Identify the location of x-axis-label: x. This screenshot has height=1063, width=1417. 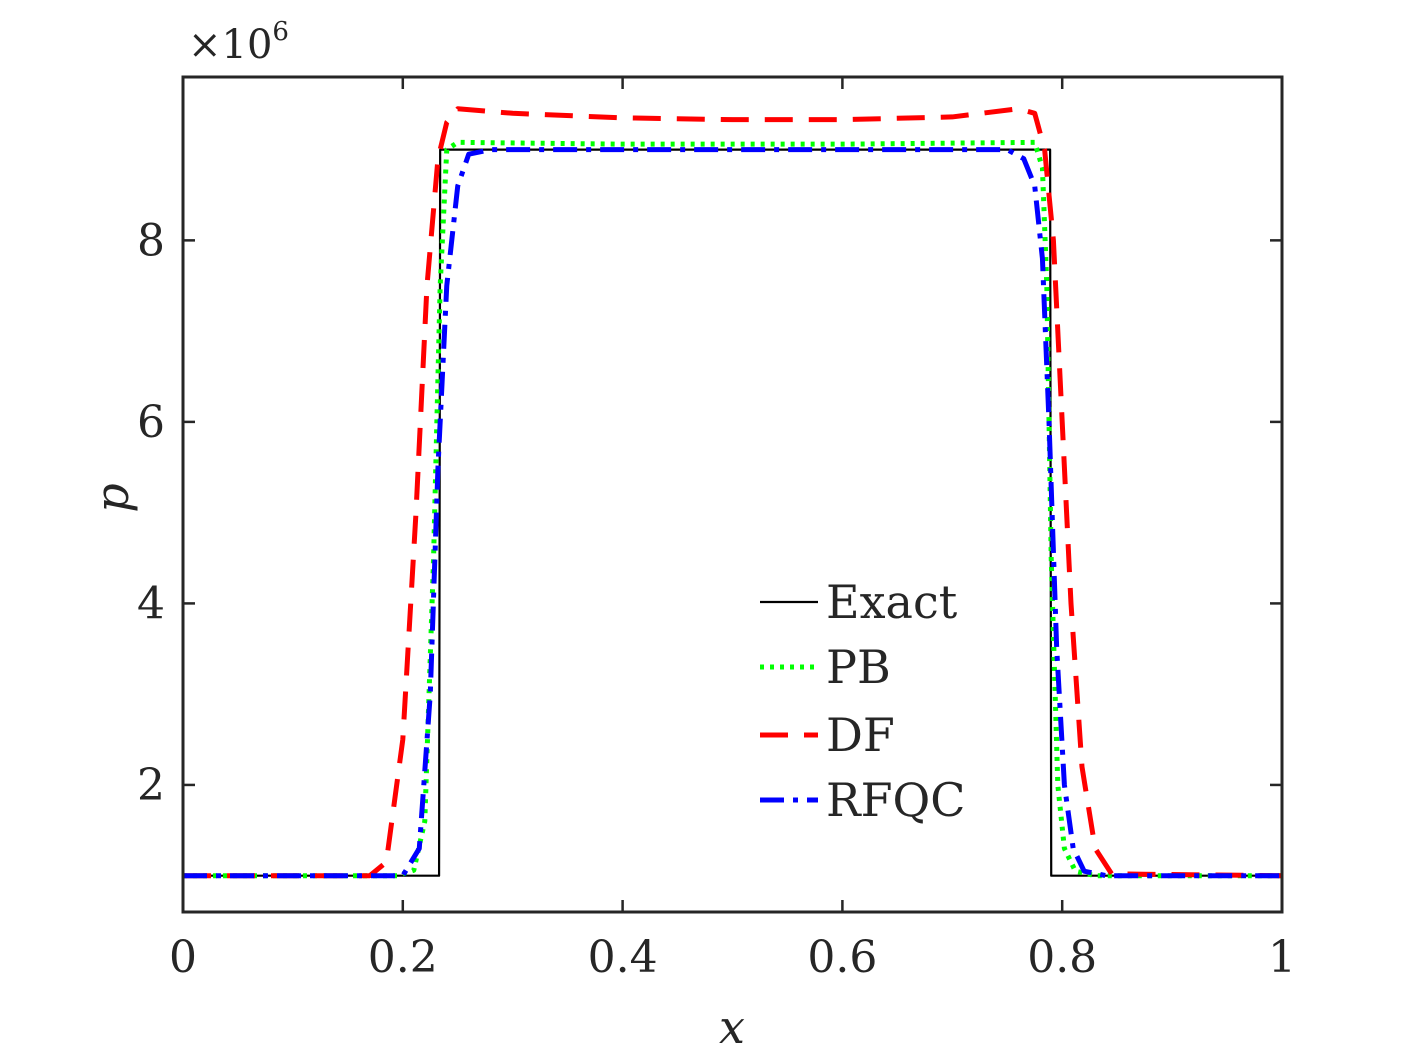
(732, 1027).